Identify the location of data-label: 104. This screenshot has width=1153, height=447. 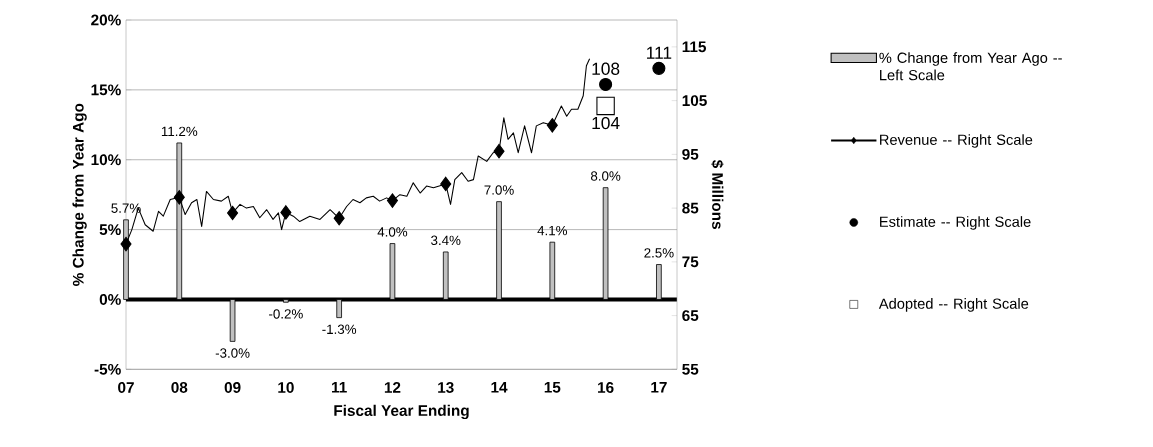
(606, 123).